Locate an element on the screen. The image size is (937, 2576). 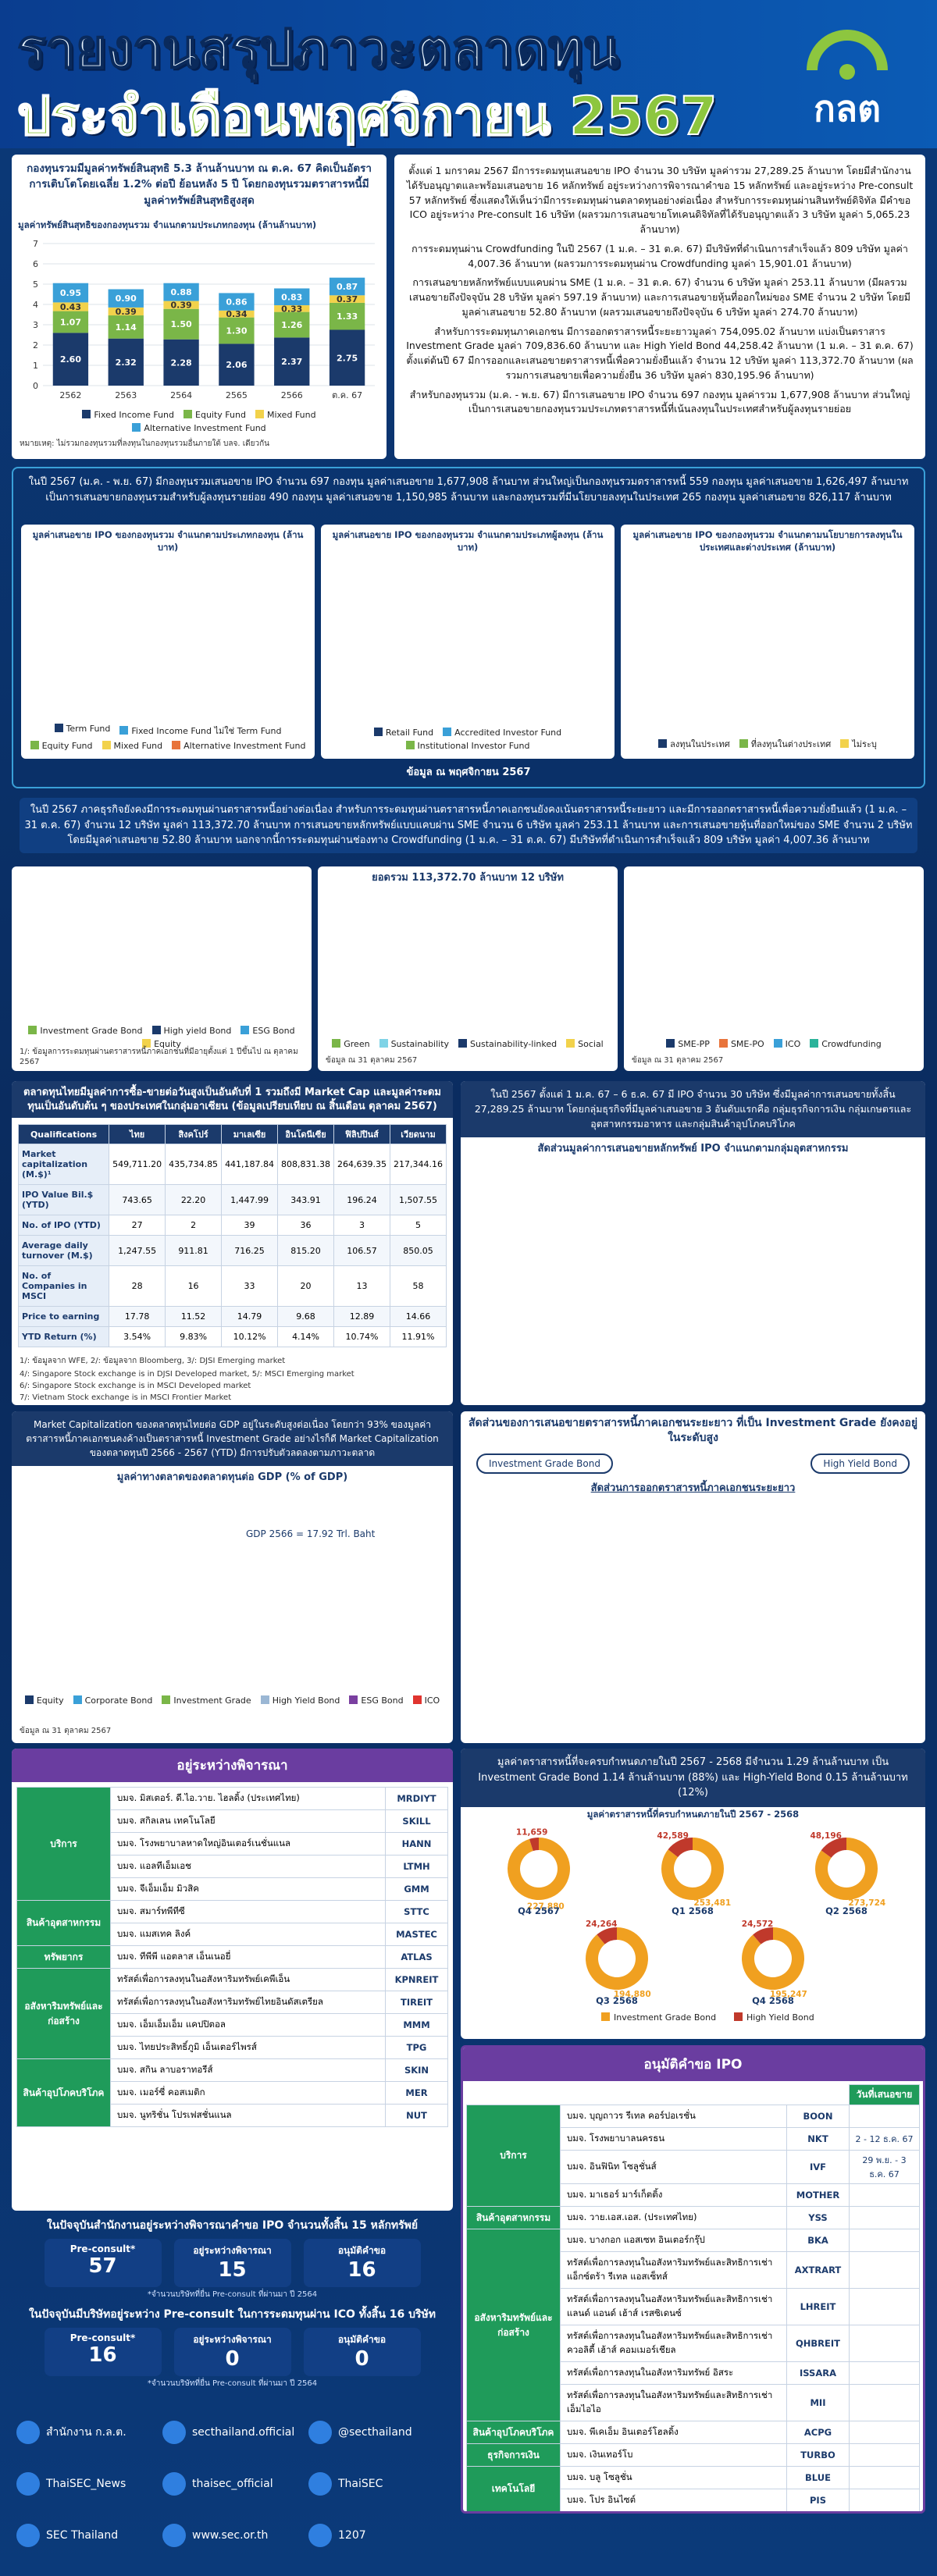
stat-value: 57 is located at coordinates (102, 2266).